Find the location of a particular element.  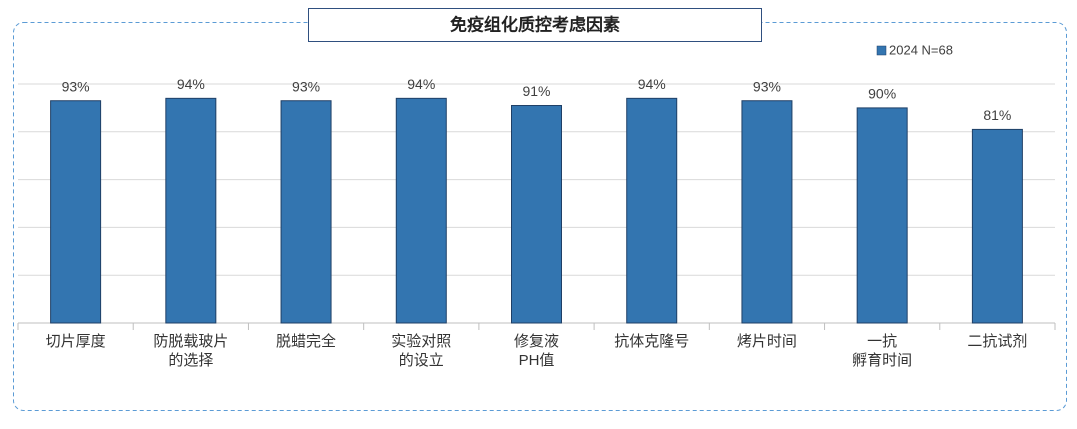

x-tick-label: PH值 is located at coordinates (537, 360).